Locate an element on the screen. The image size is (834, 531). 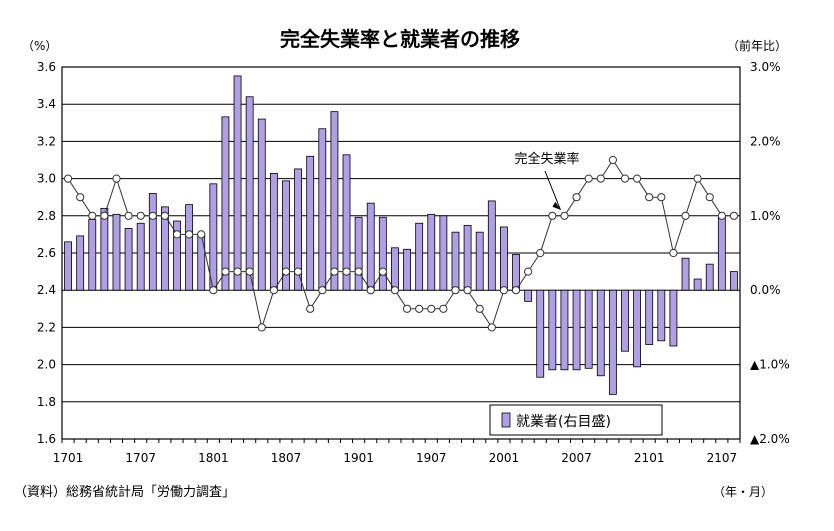
x-tick-label: 1901 is located at coordinates (358, 458).